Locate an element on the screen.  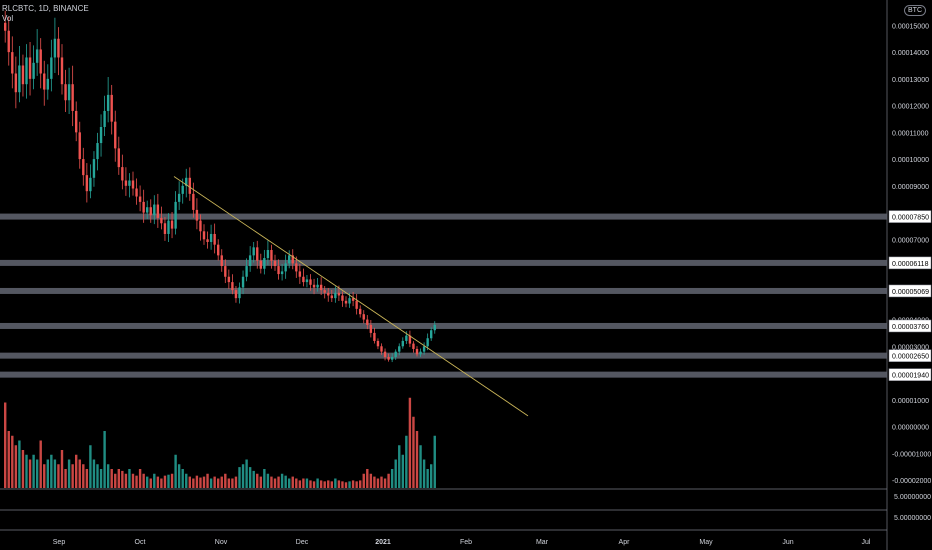
price-tick-label: 0.00013000 is located at coordinates (910, 80).